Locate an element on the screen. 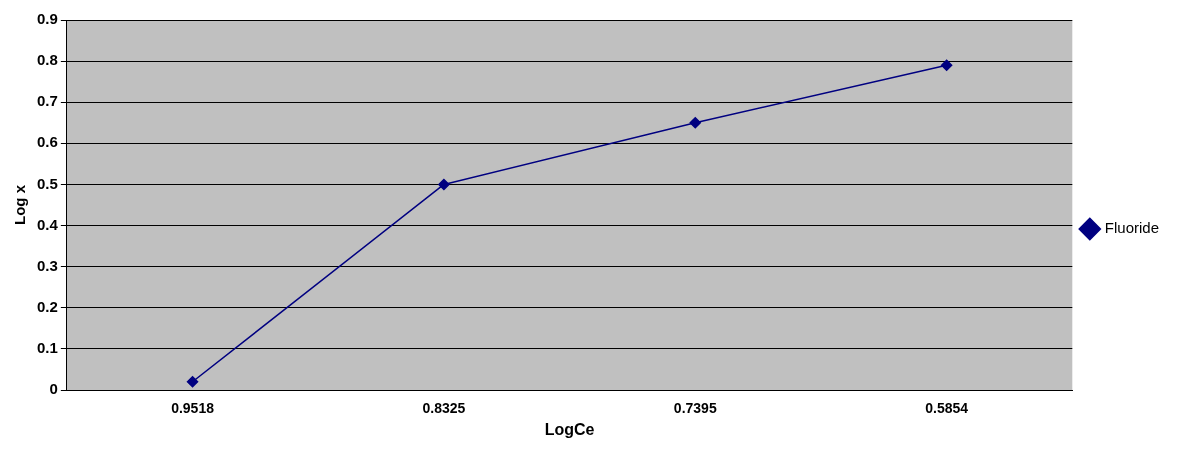 Image resolution: width=1182 pixels, height=450 pixels. y-axis-title: Log x is located at coordinates (20, 204).